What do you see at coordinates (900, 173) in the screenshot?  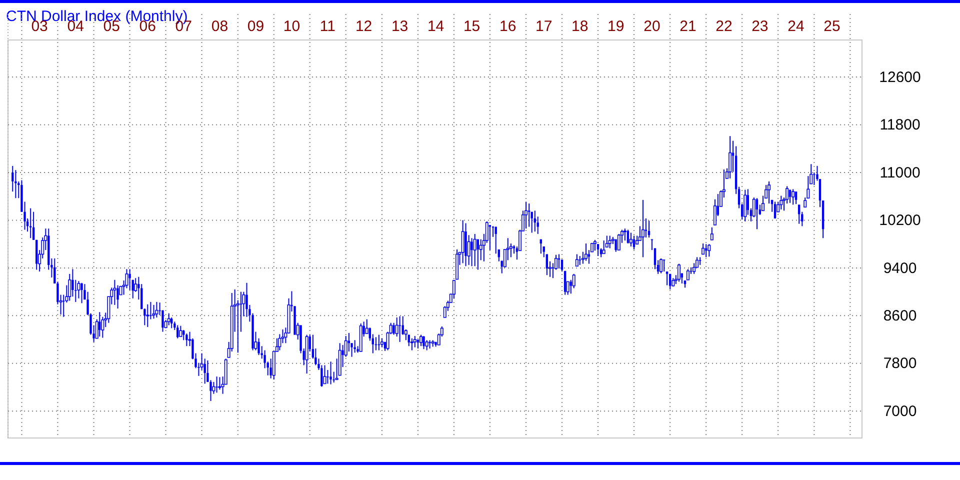 I see `y-tick-label: 11000` at bounding box center [900, 173].